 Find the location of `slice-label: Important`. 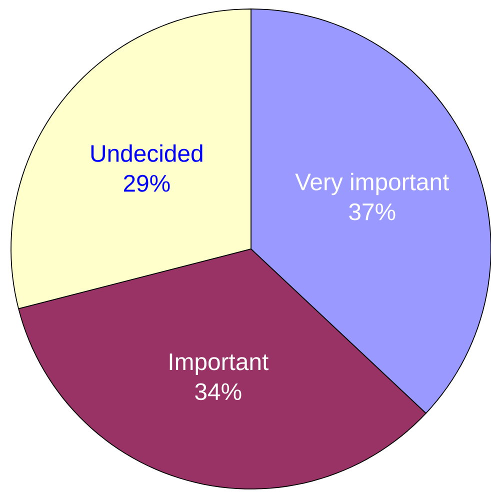

slice-label: Important is located at coordinates (219, 364).